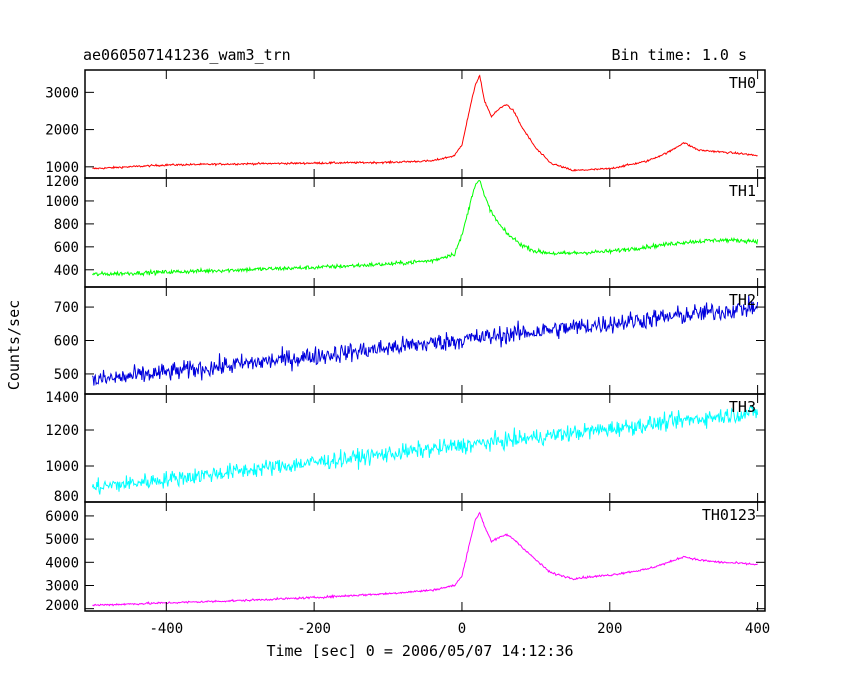 Image resolution: width=850 pixels, height=680 pixels. I want to click on series-line-th3, so click(425, 450).